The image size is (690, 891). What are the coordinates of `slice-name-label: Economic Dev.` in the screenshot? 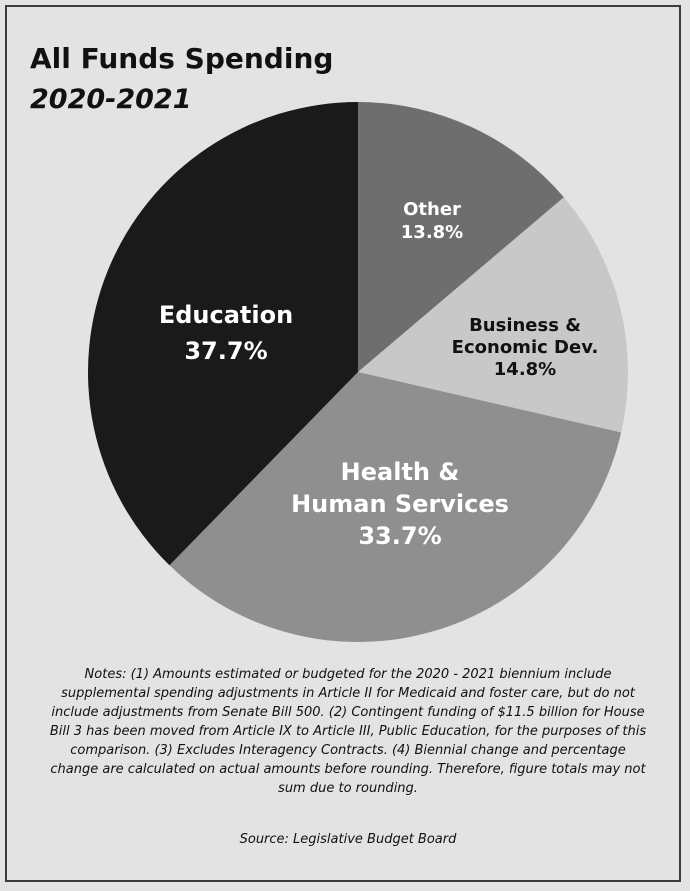 It's located at (525, 347).